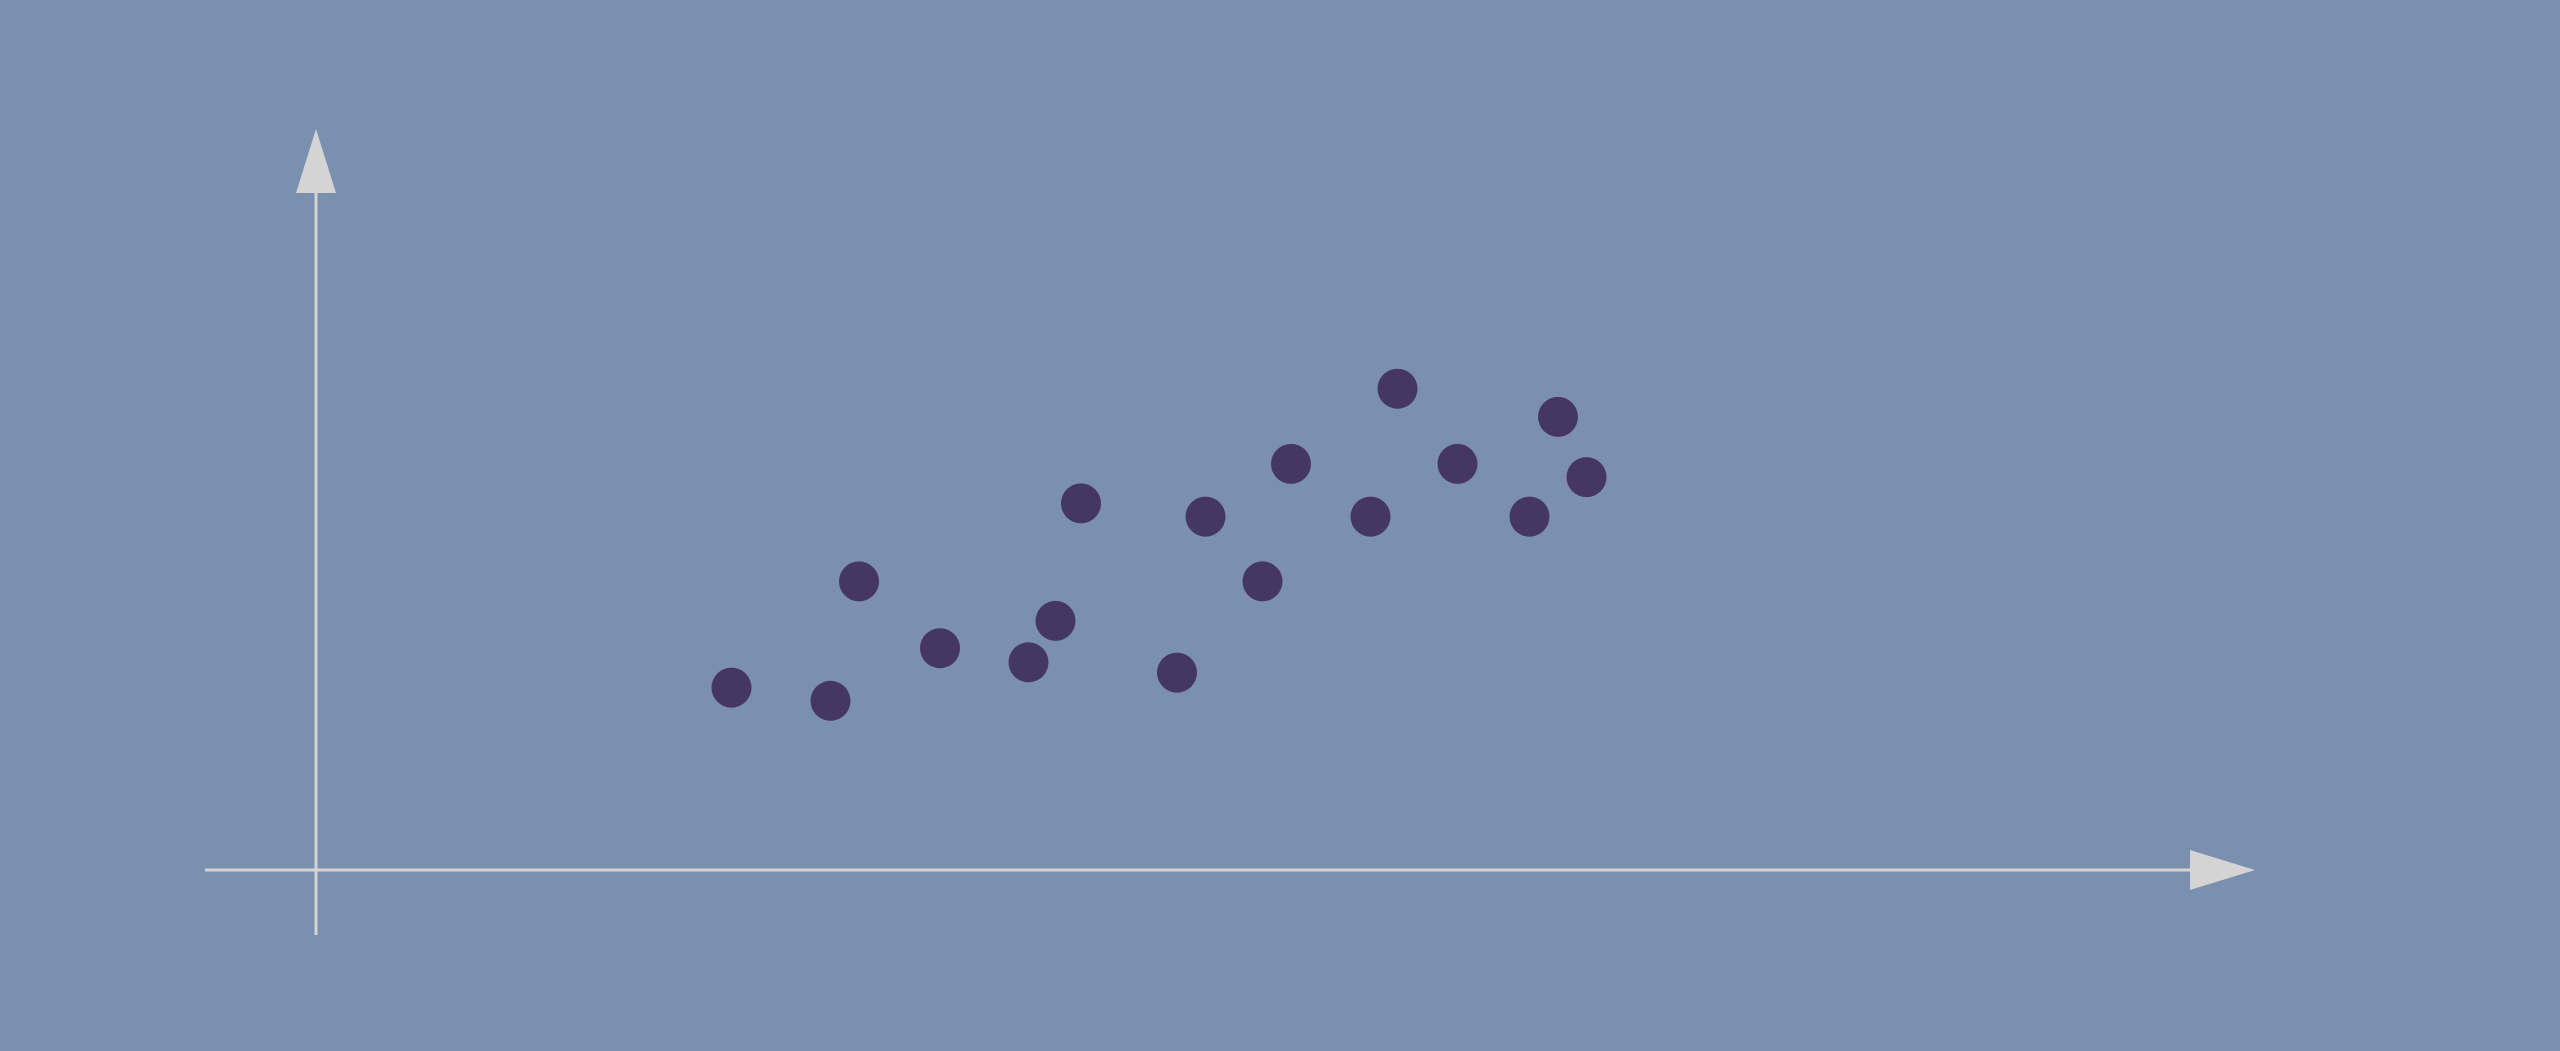  What do you see at coordinates (316, 161) in the screenshot?
I see `y-axis-arrow-icon` at bounding box center [316, 161].